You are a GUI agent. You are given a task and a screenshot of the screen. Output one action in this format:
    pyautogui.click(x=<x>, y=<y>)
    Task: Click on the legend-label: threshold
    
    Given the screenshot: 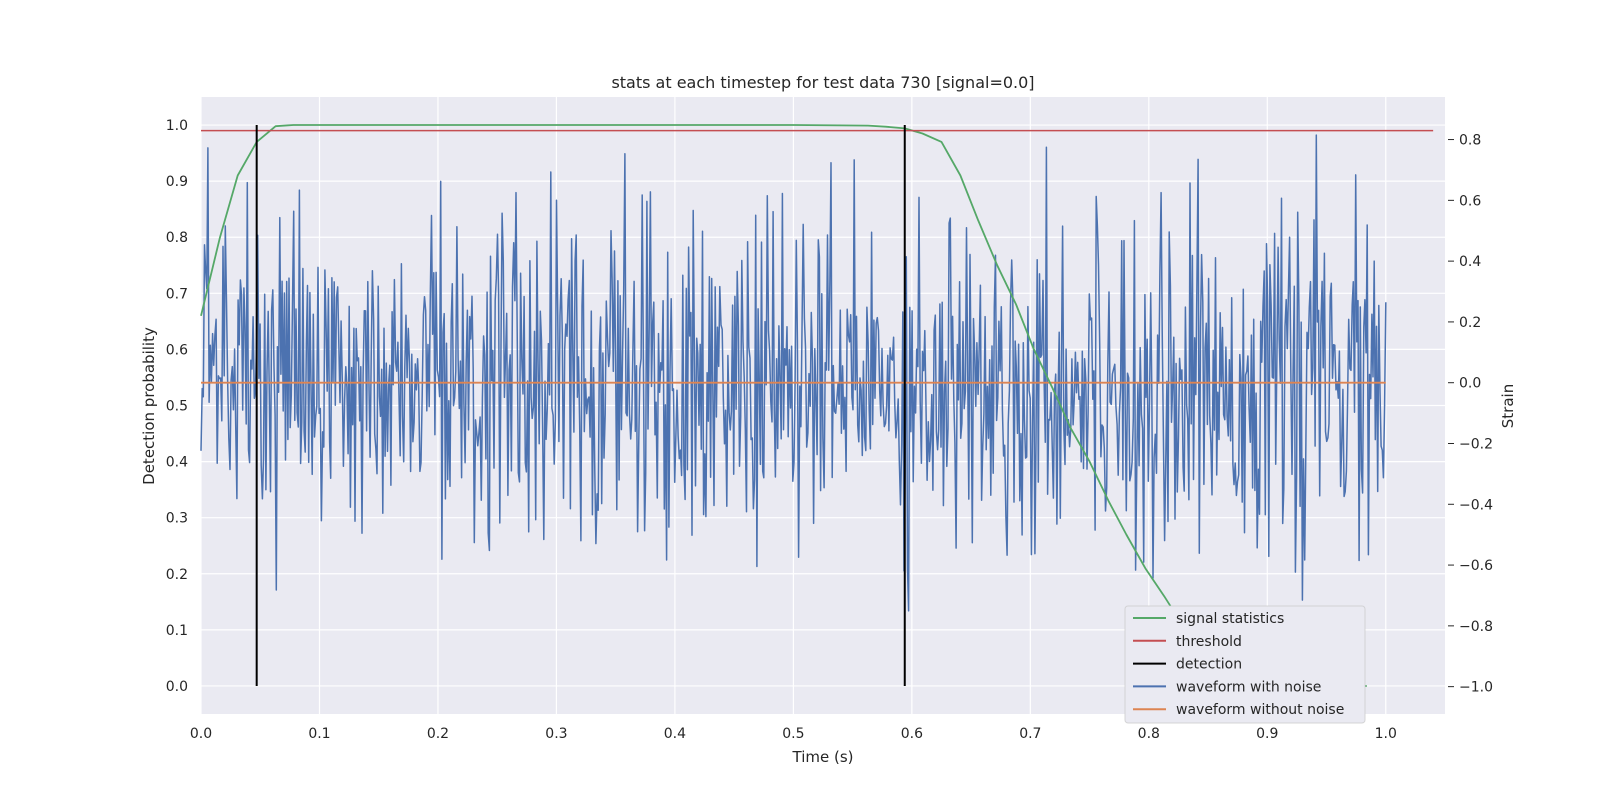 What is the action you would take?
    pyautogui.click(x=1209, y=642)
    